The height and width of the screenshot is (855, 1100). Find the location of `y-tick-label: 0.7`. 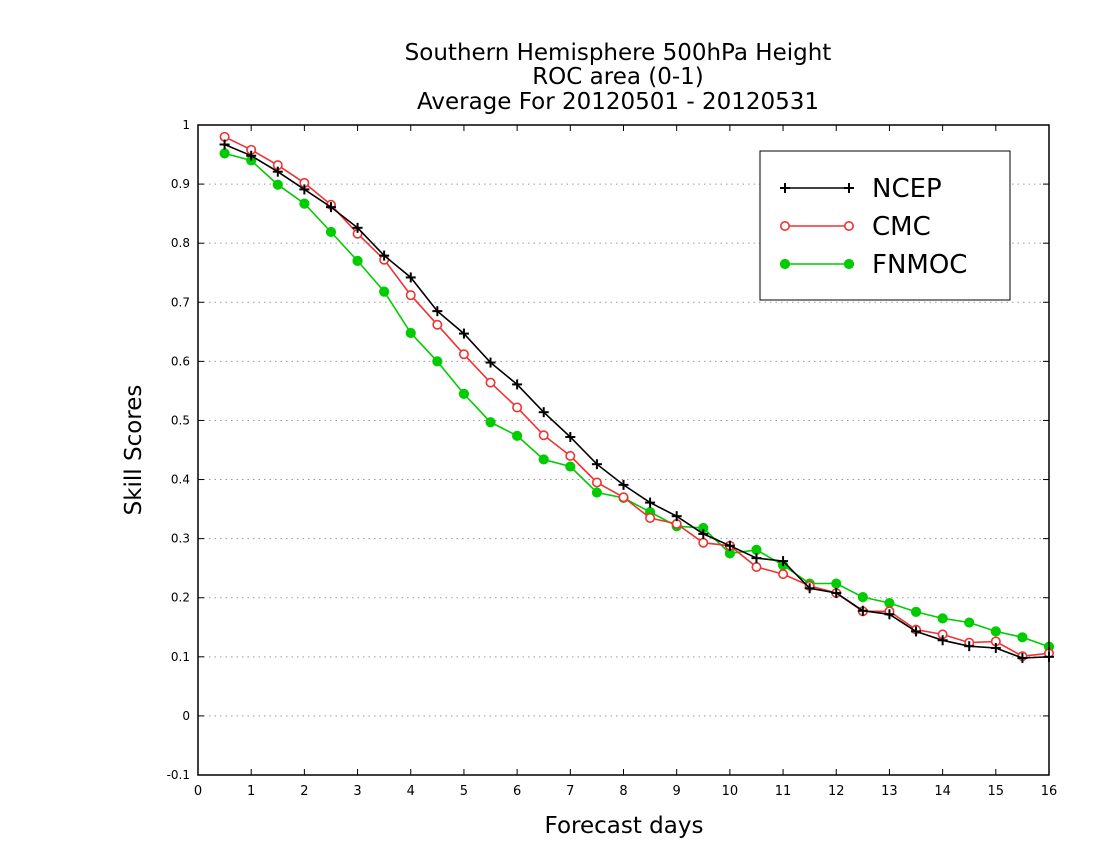

y-tick-label: 0.7 is located at coordinates (180, 302).